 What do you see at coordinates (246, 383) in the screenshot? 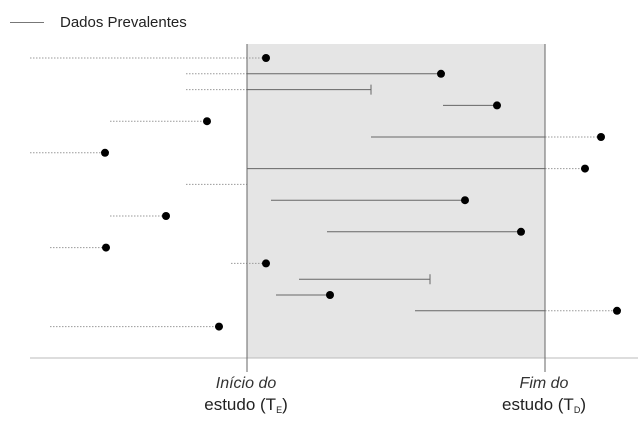
I see `study-start-line1: Início do` at bounding box center [246, 383].